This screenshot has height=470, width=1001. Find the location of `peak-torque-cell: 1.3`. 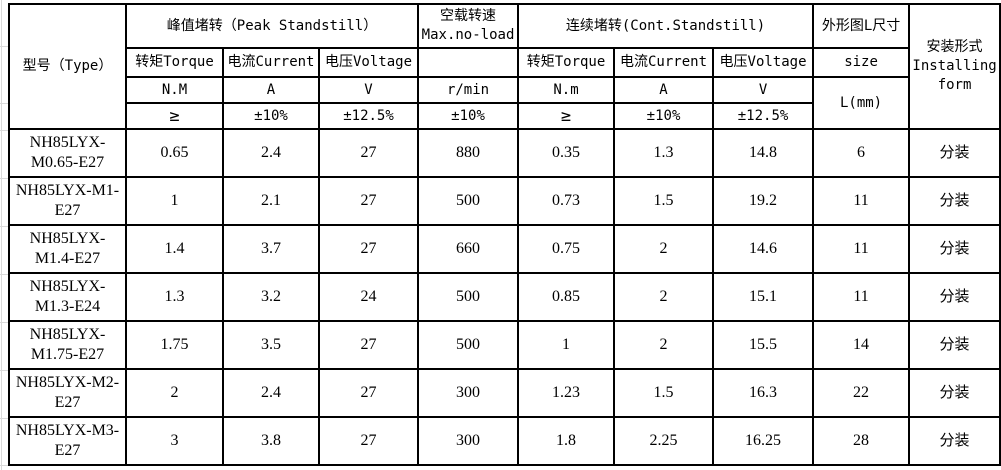

peak-torque-cell: 1.3 is located at coordinates (174, 297).